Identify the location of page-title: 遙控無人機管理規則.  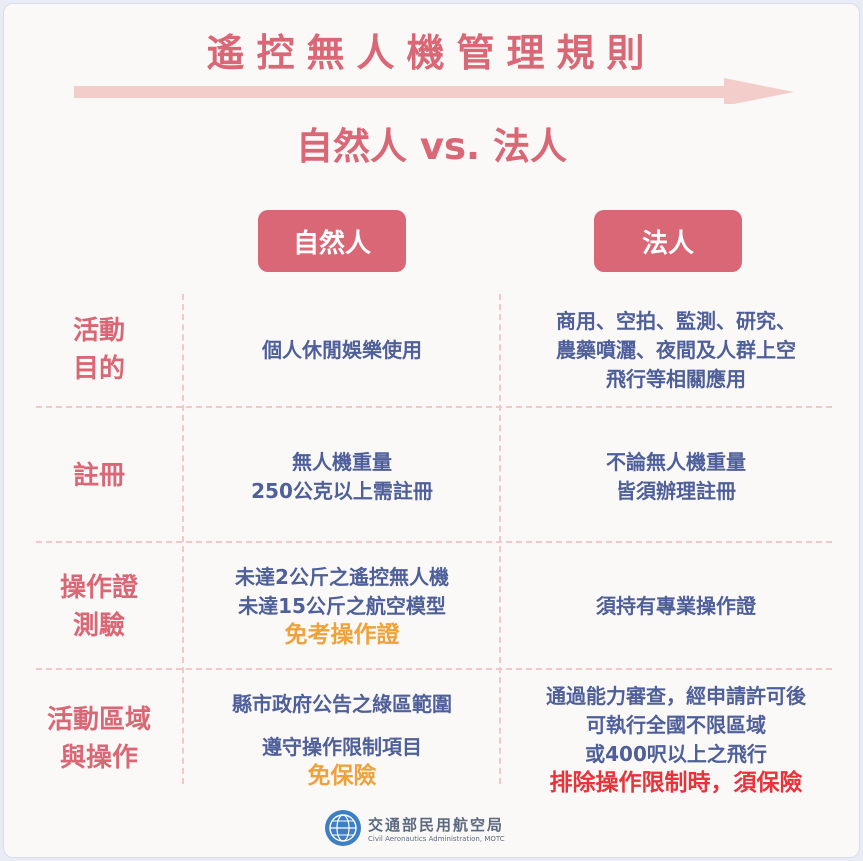
(431, 53).